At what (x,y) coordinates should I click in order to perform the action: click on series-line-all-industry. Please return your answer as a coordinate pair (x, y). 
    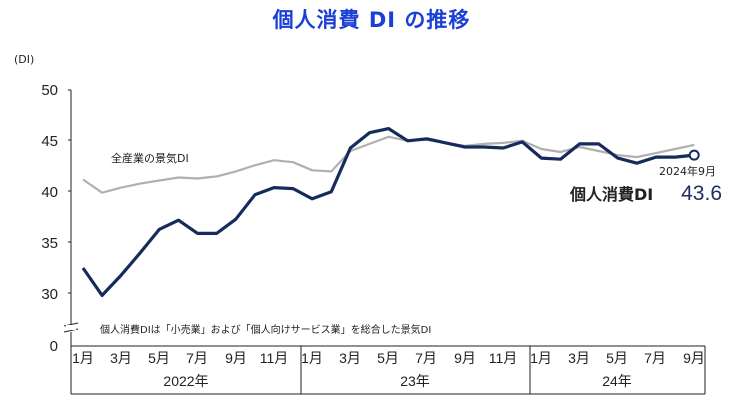
    Looking at the image, I should click on (388, 164).